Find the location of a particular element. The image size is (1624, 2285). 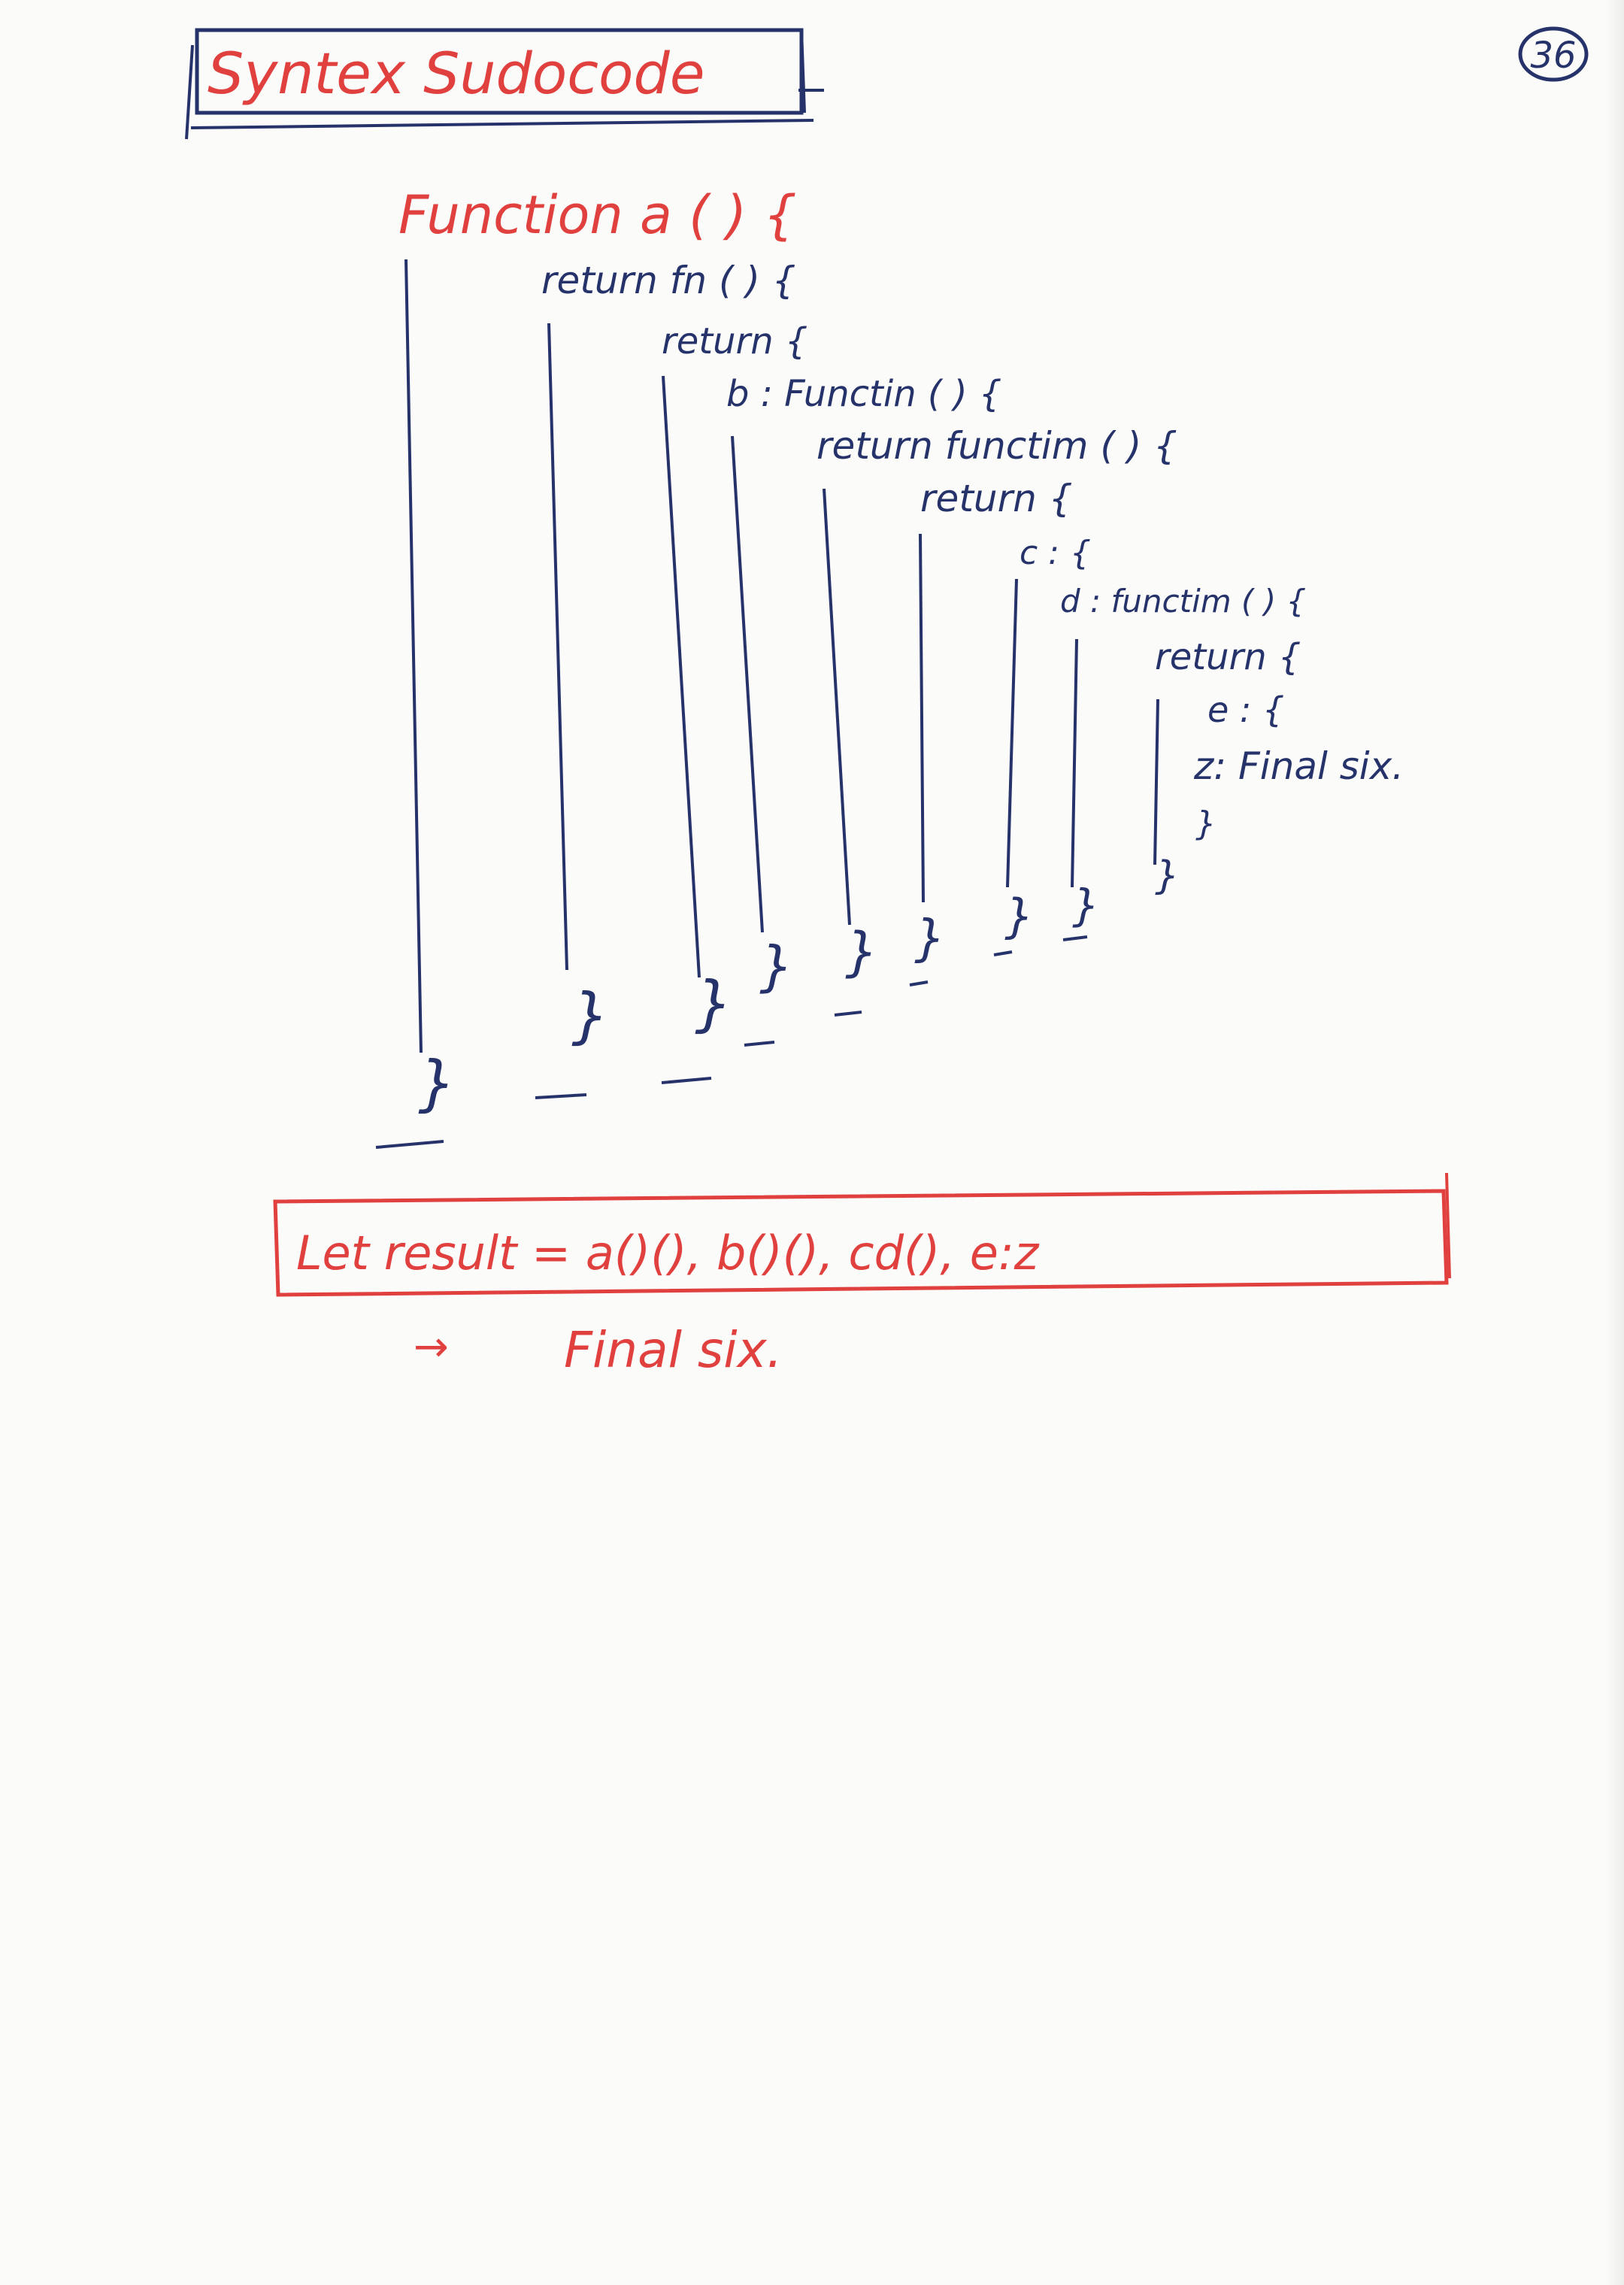

page-number: 36 is located at coordinates (1553, 54).